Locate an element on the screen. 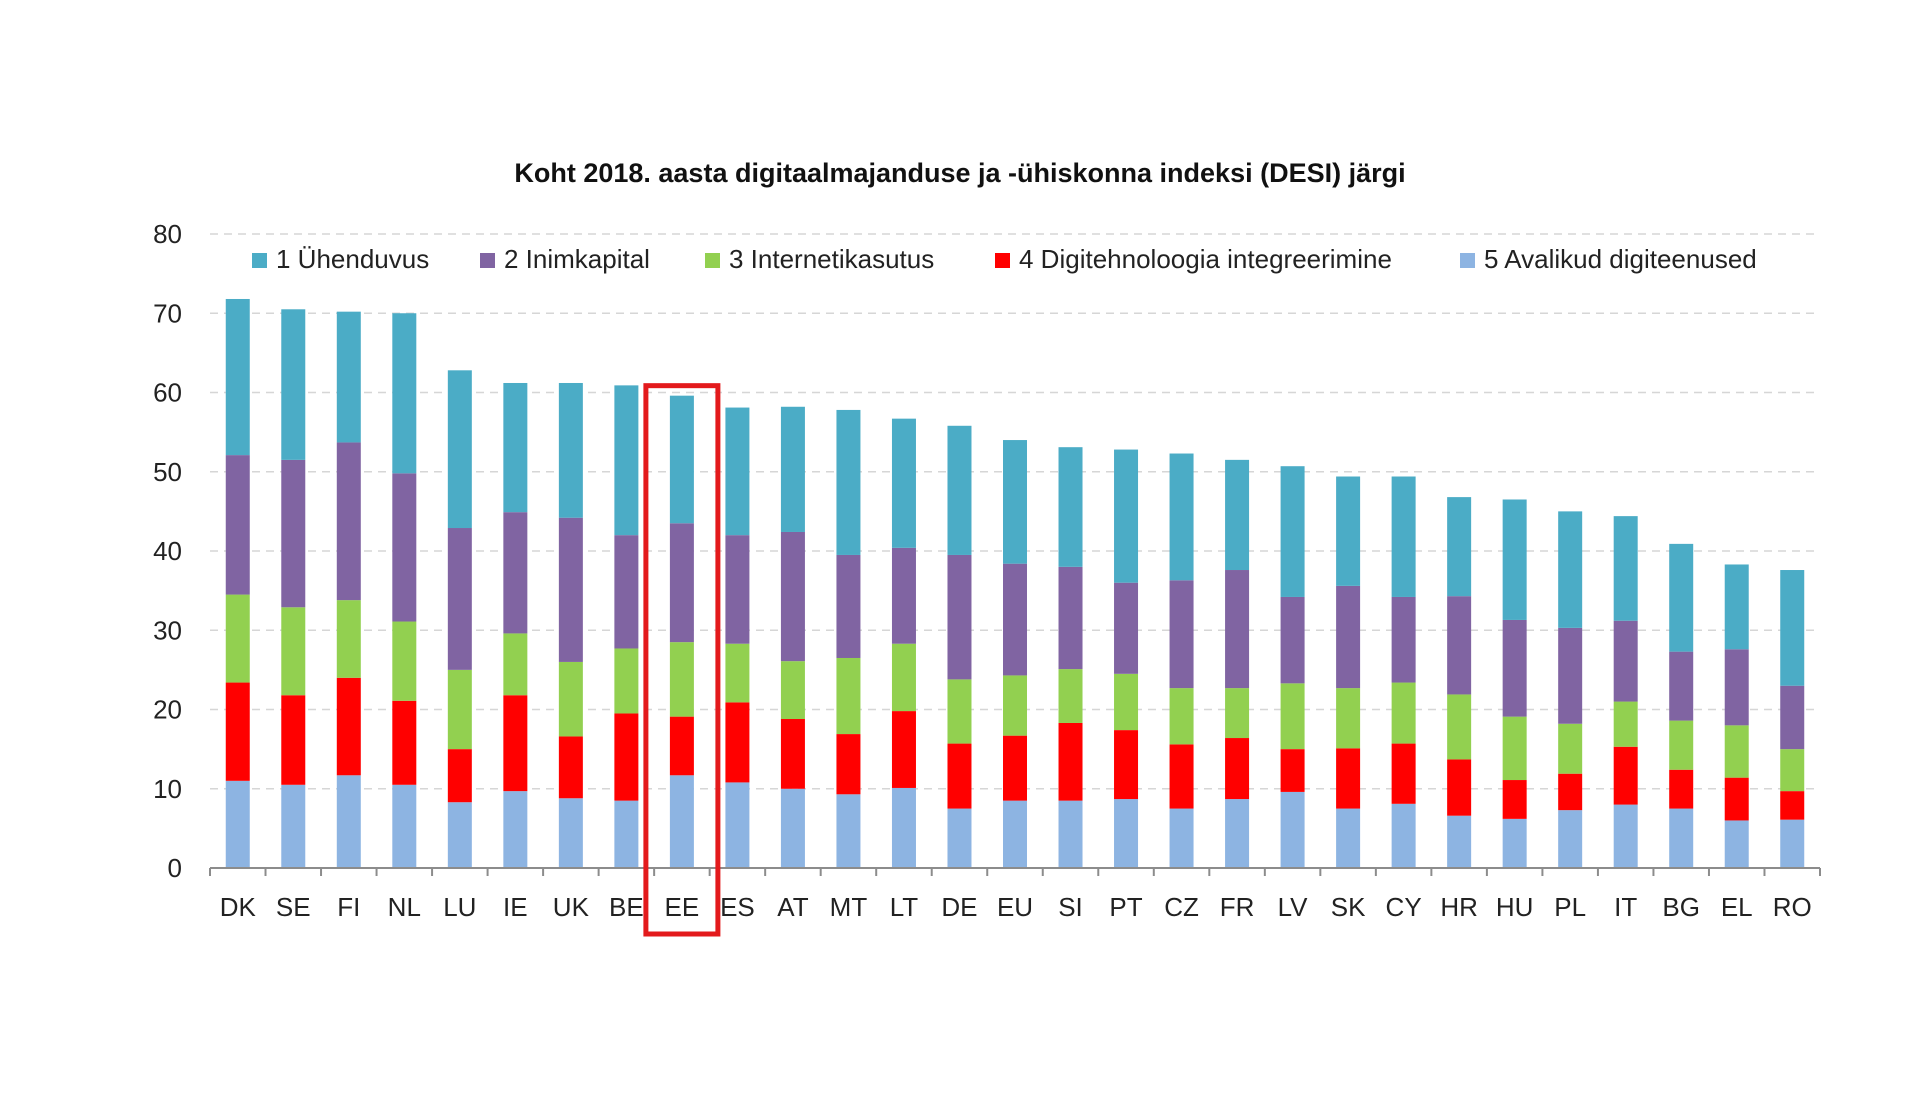  x-tick-label: EL is located at coordinates (1737, 907).